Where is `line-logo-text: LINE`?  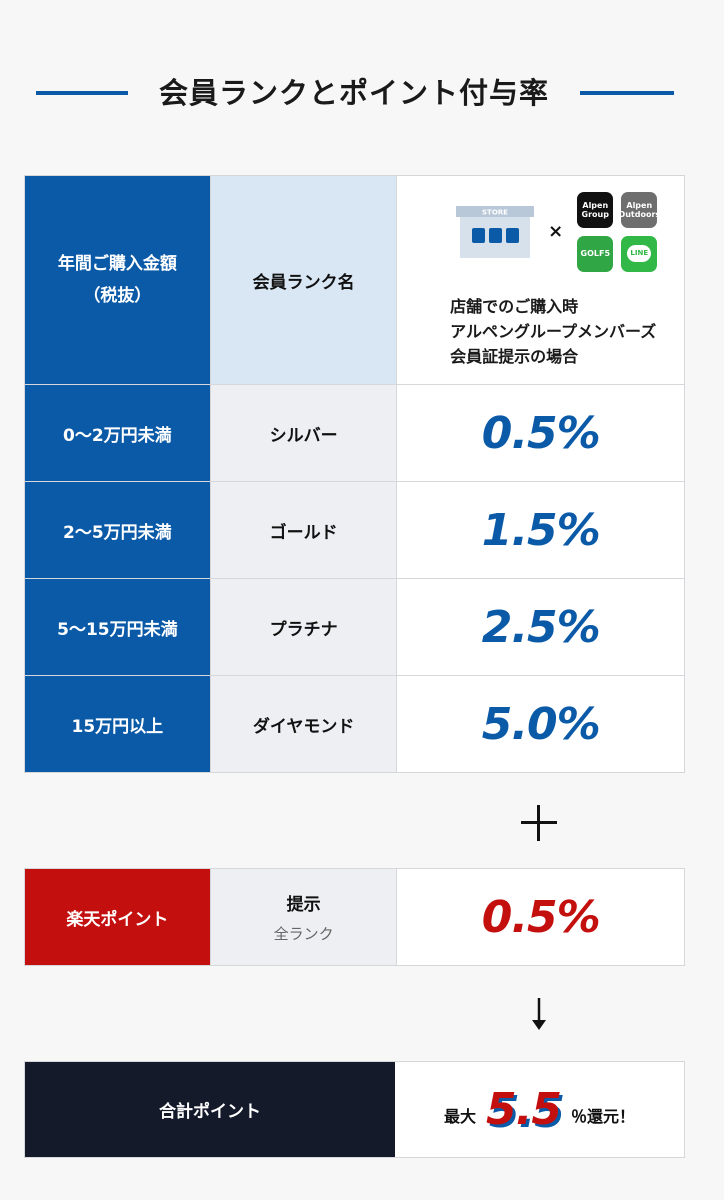
line-logo-text: LINE is located at coordinates (639, 253).